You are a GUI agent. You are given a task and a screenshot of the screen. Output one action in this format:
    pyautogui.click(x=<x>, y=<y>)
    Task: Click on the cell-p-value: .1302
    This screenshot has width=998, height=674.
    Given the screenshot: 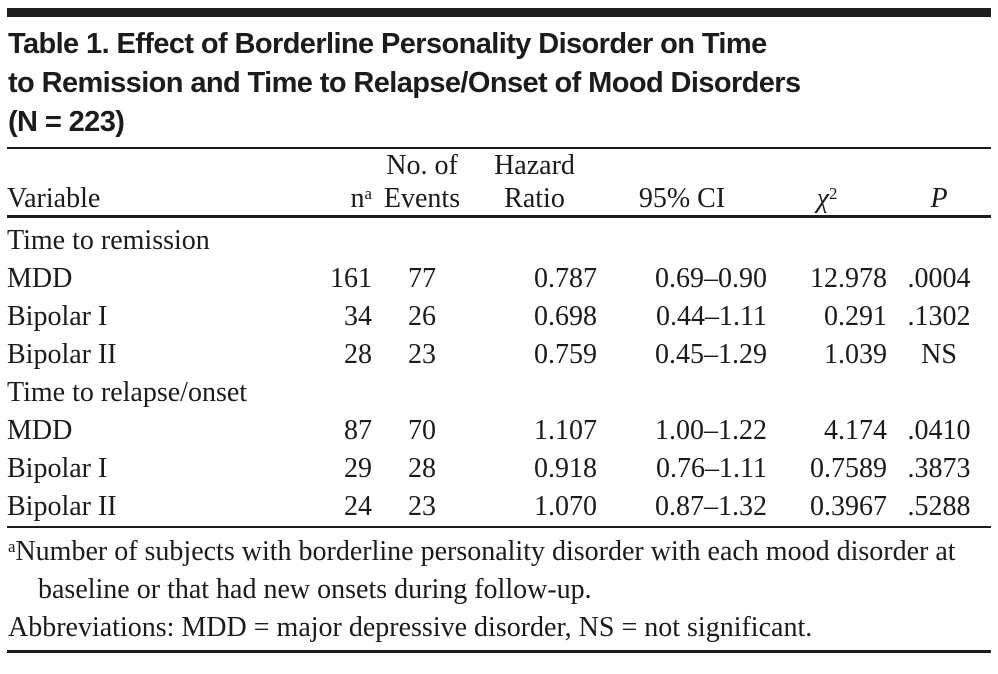 What is the action you would take?
    pyautogui.click(x=939, y=316)
    